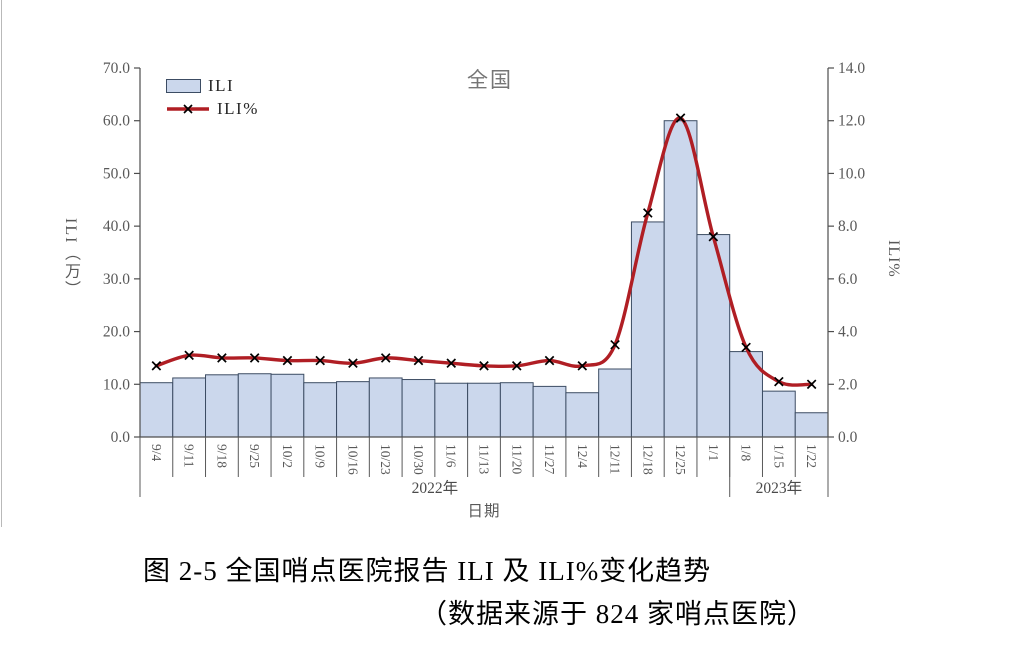  I want to click on right-axis-tick-label: 8.0, so click(848, 226).